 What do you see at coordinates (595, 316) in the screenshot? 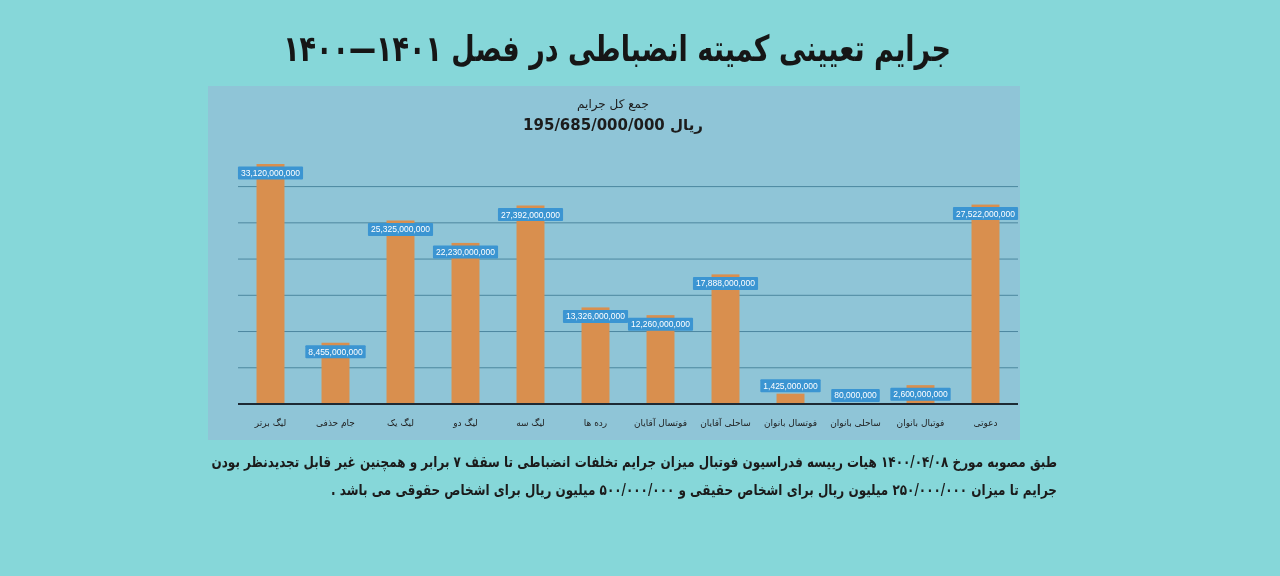
I see `data-label: 13,326,000,000` at bounding box center [595, 316].